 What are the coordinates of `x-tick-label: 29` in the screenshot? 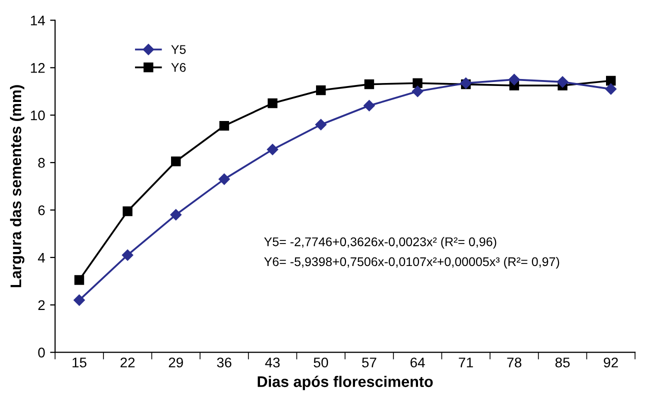 It's located at (175, 363).